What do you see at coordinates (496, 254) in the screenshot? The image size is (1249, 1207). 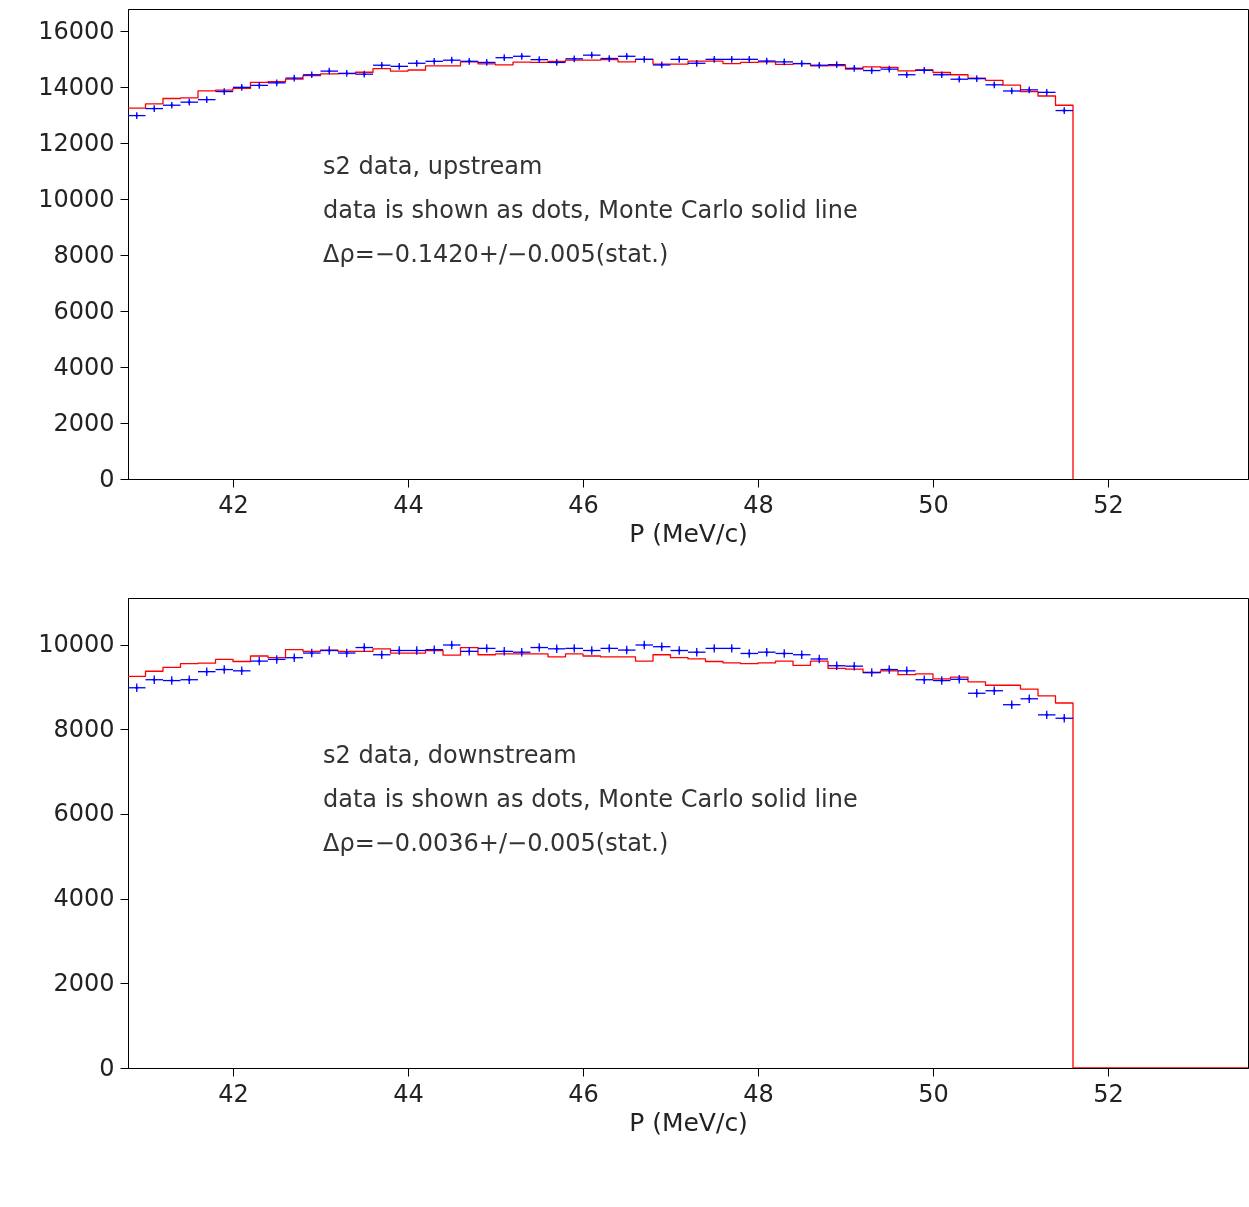 I see `annotation: Δρ=−0.1420+/−0.005(stat.)` at bounding box center [496, 254].